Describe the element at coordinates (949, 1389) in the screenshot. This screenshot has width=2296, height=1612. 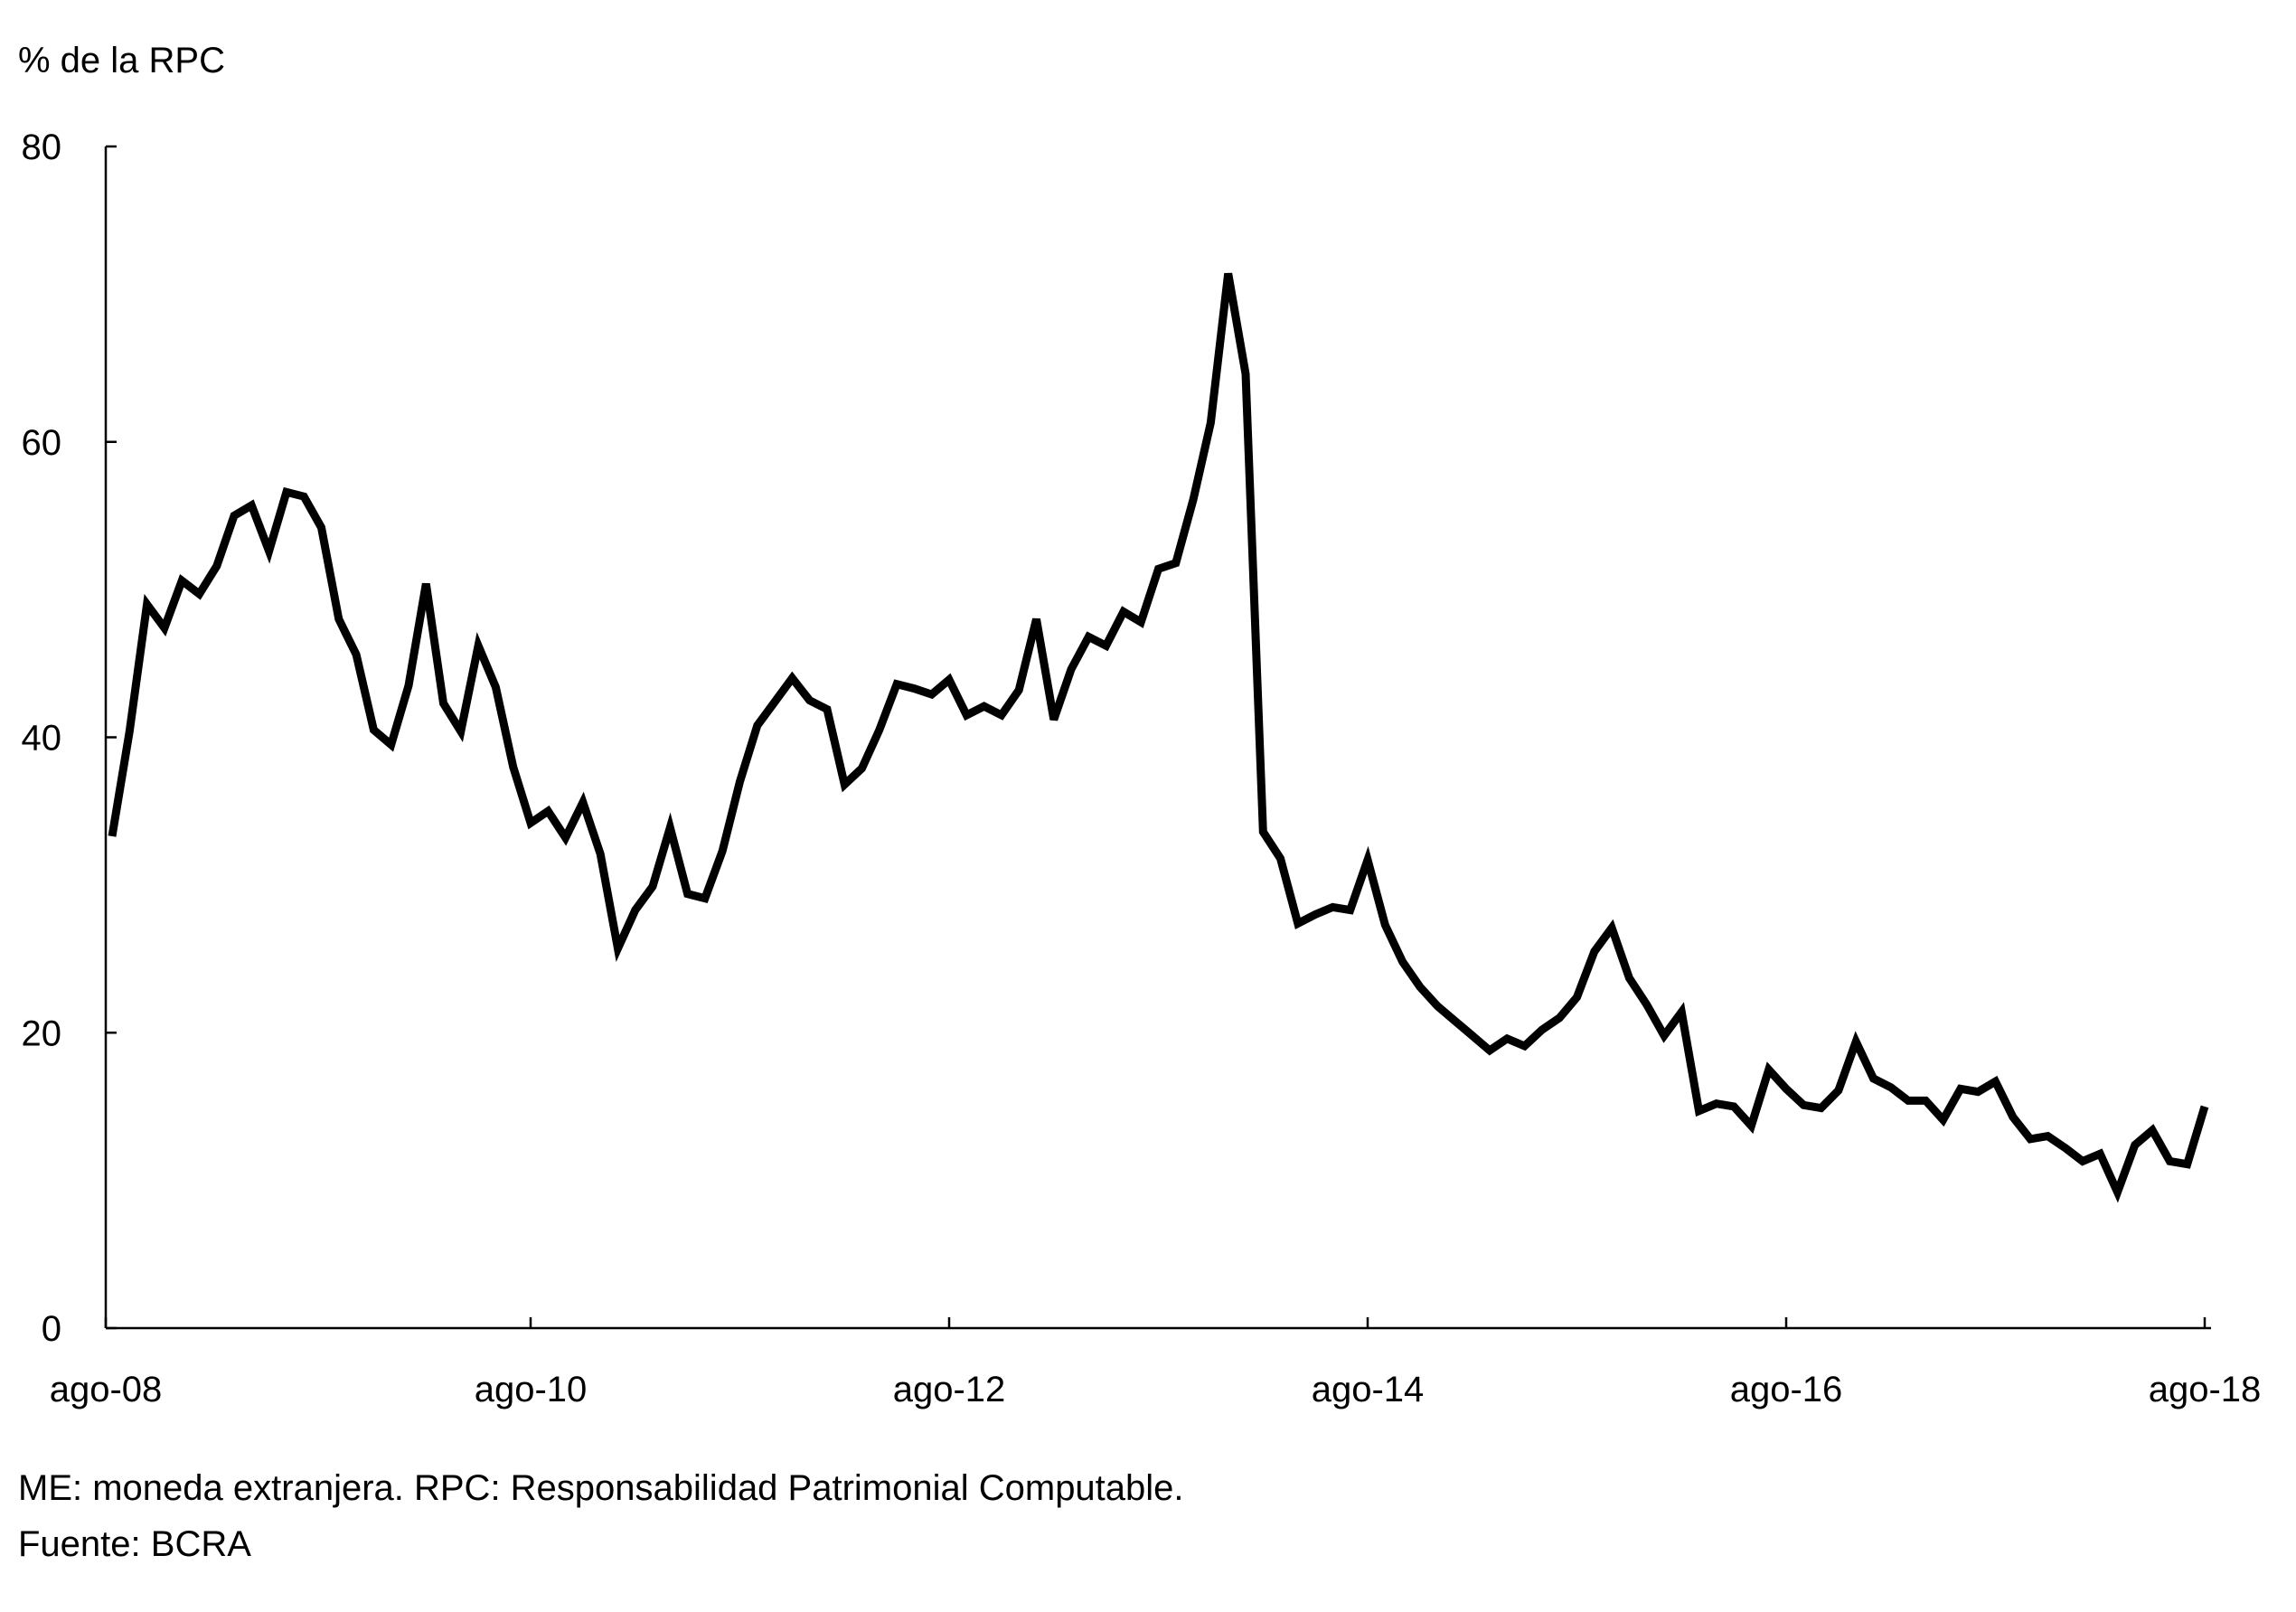
I see `x-tick-label: ago-12` at that location.